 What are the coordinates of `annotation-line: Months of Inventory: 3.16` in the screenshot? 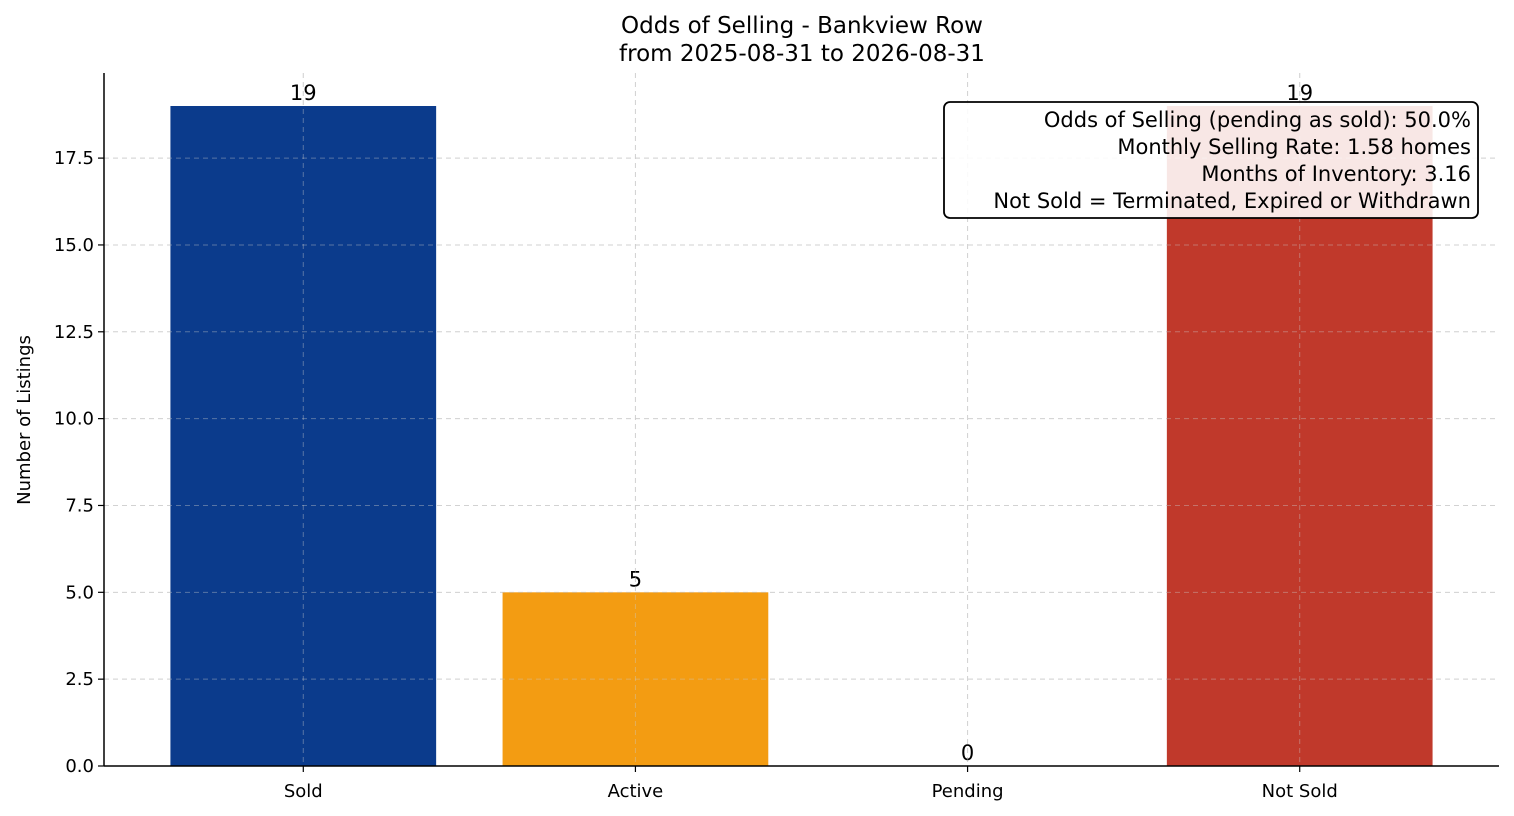 It's located at (1336, 174).